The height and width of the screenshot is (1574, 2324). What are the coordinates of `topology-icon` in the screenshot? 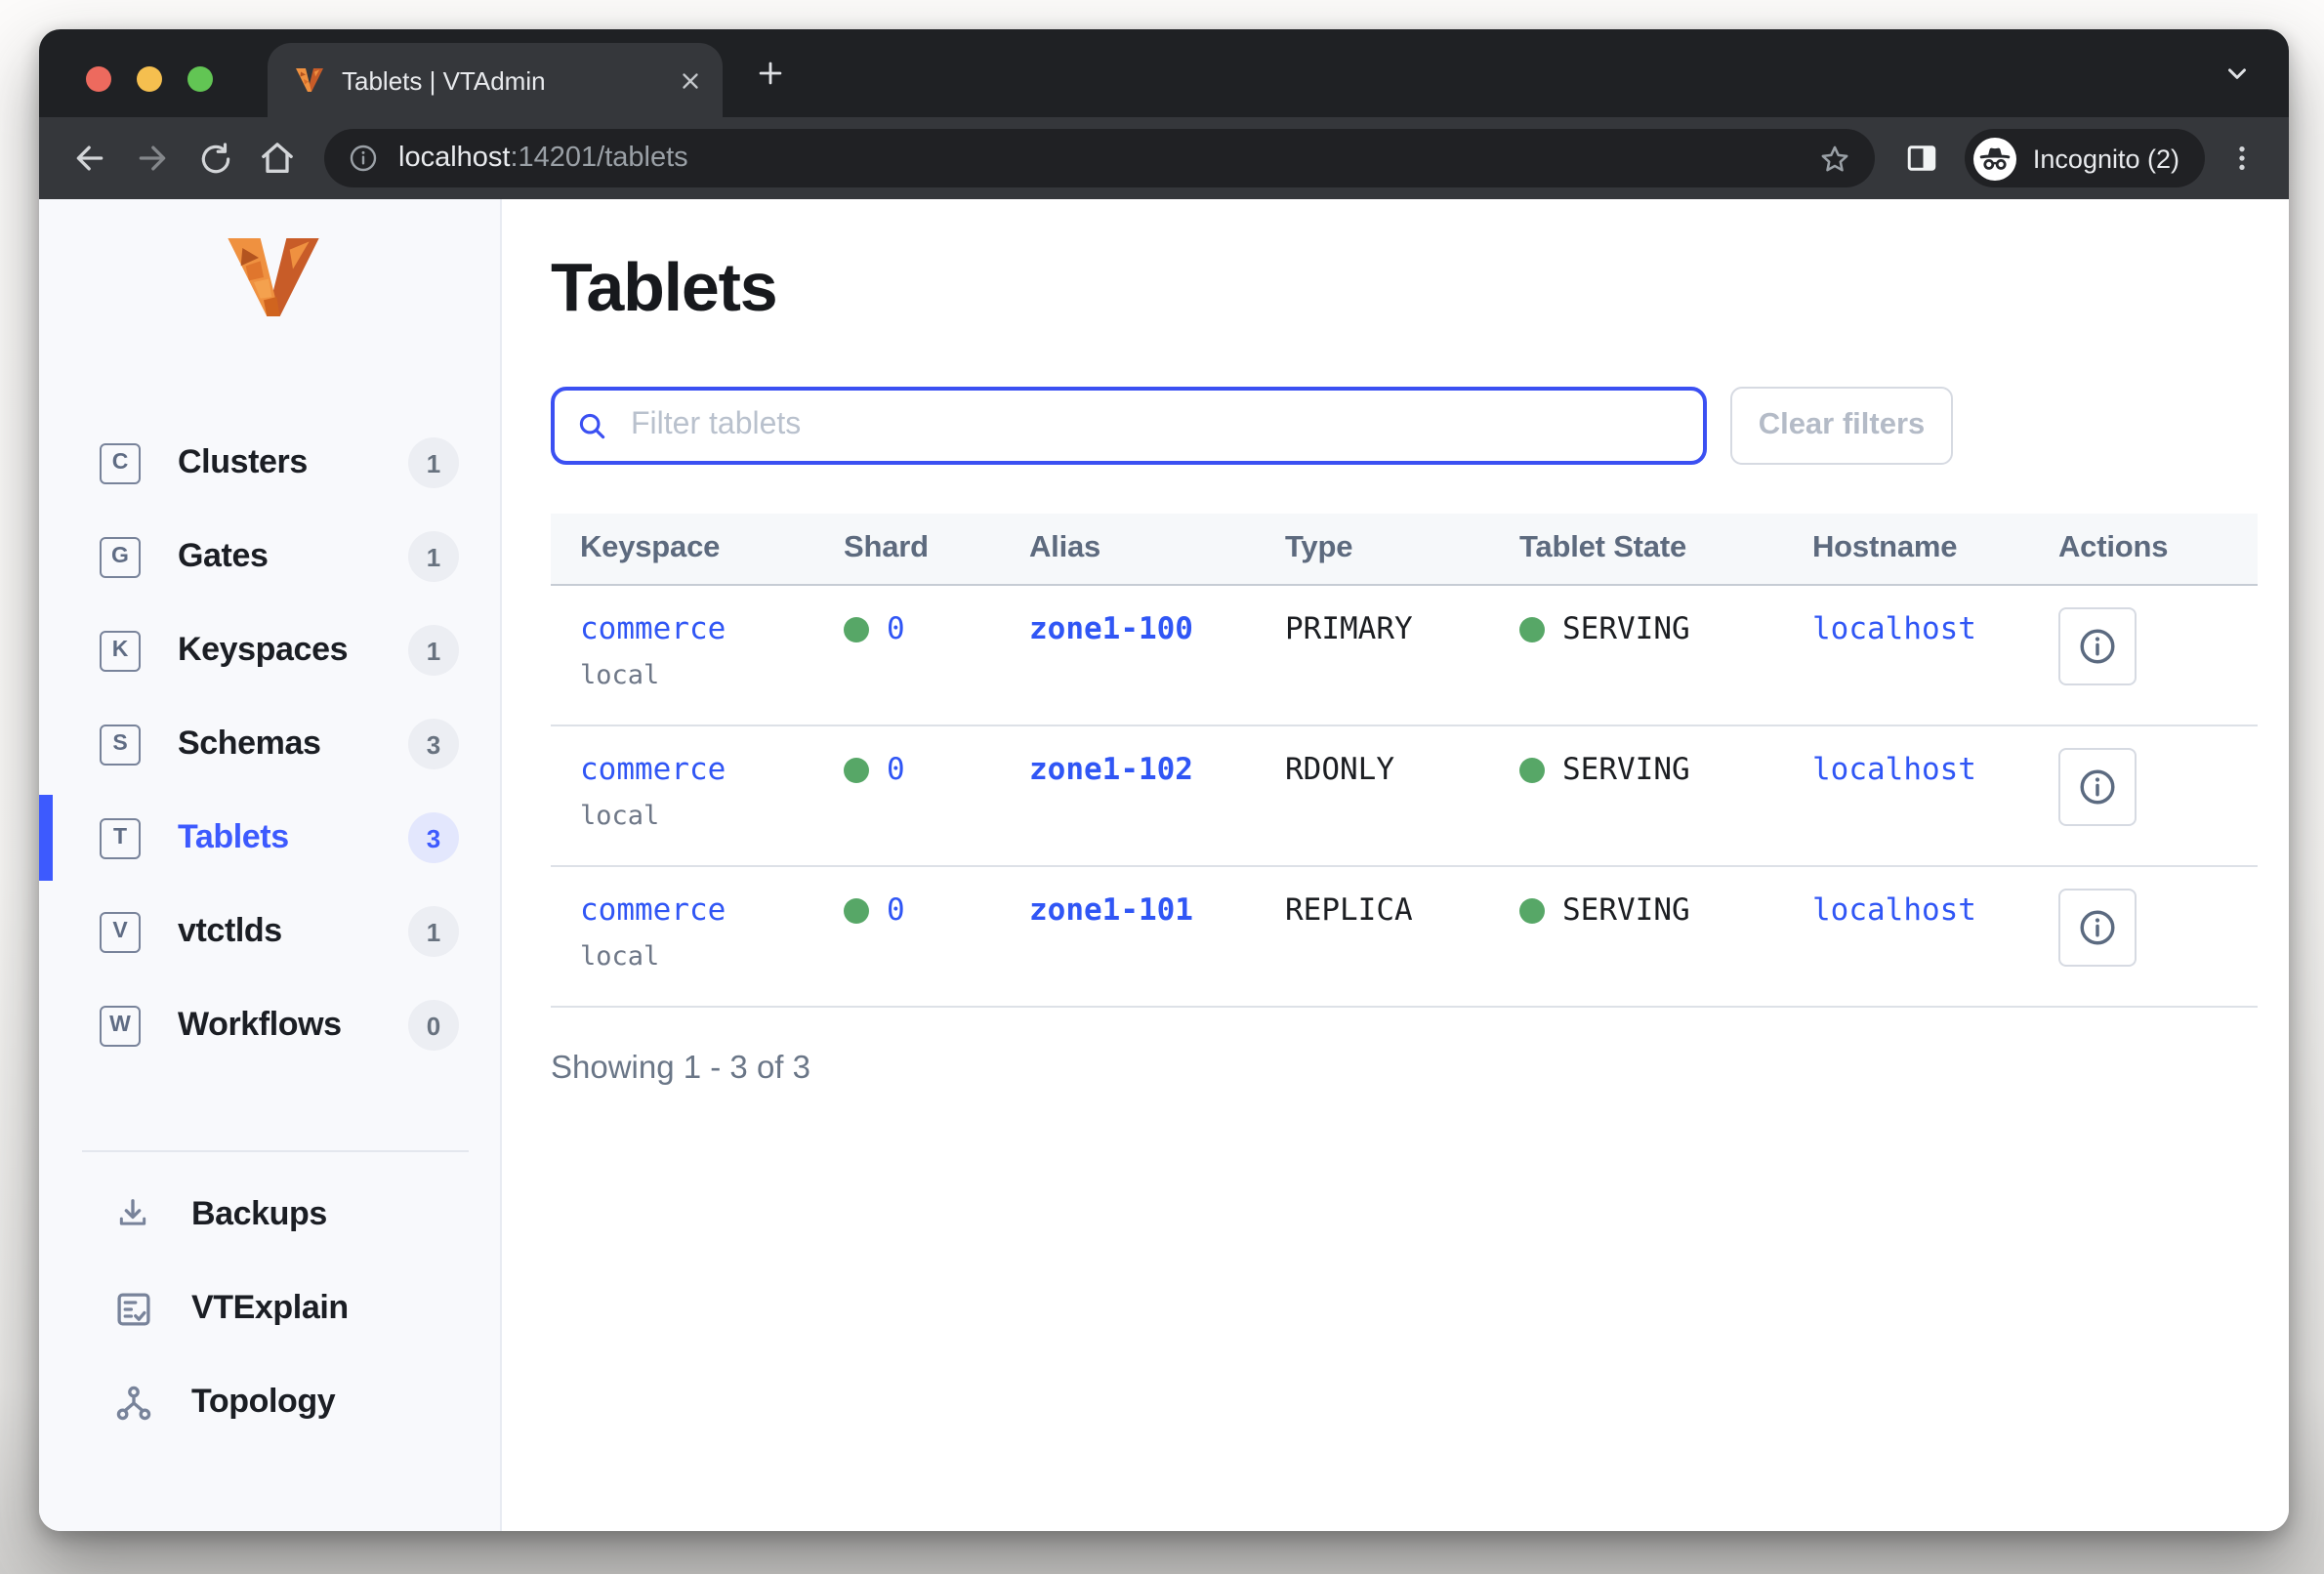 It's located at (132, 1403).